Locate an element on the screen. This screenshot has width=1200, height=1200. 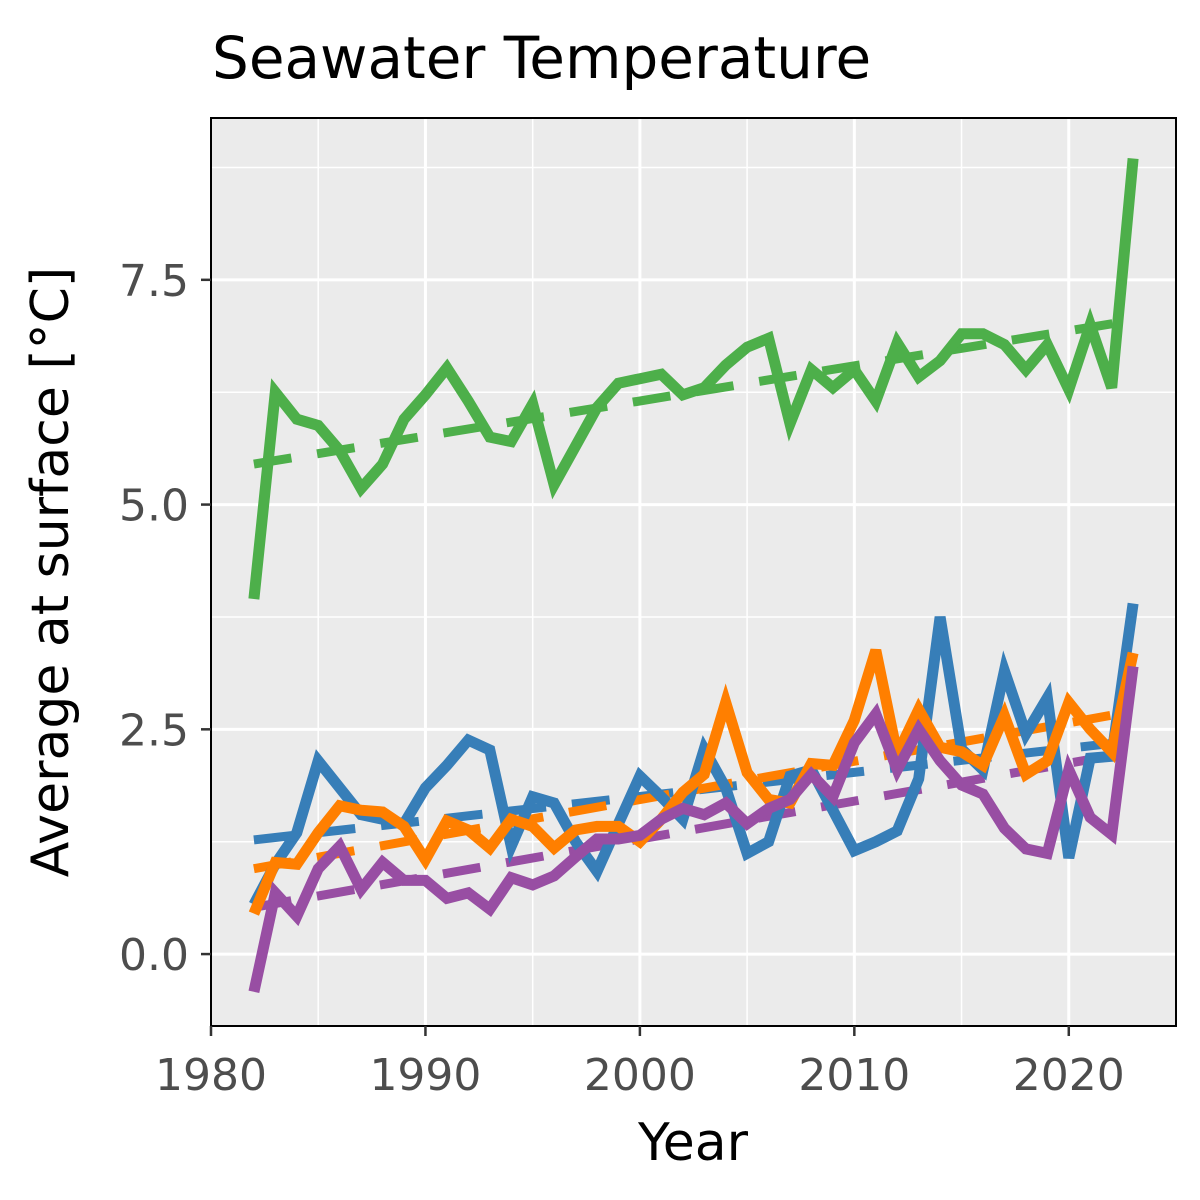
x-tick-label: 2010 is located at coordinates (854, 1075).